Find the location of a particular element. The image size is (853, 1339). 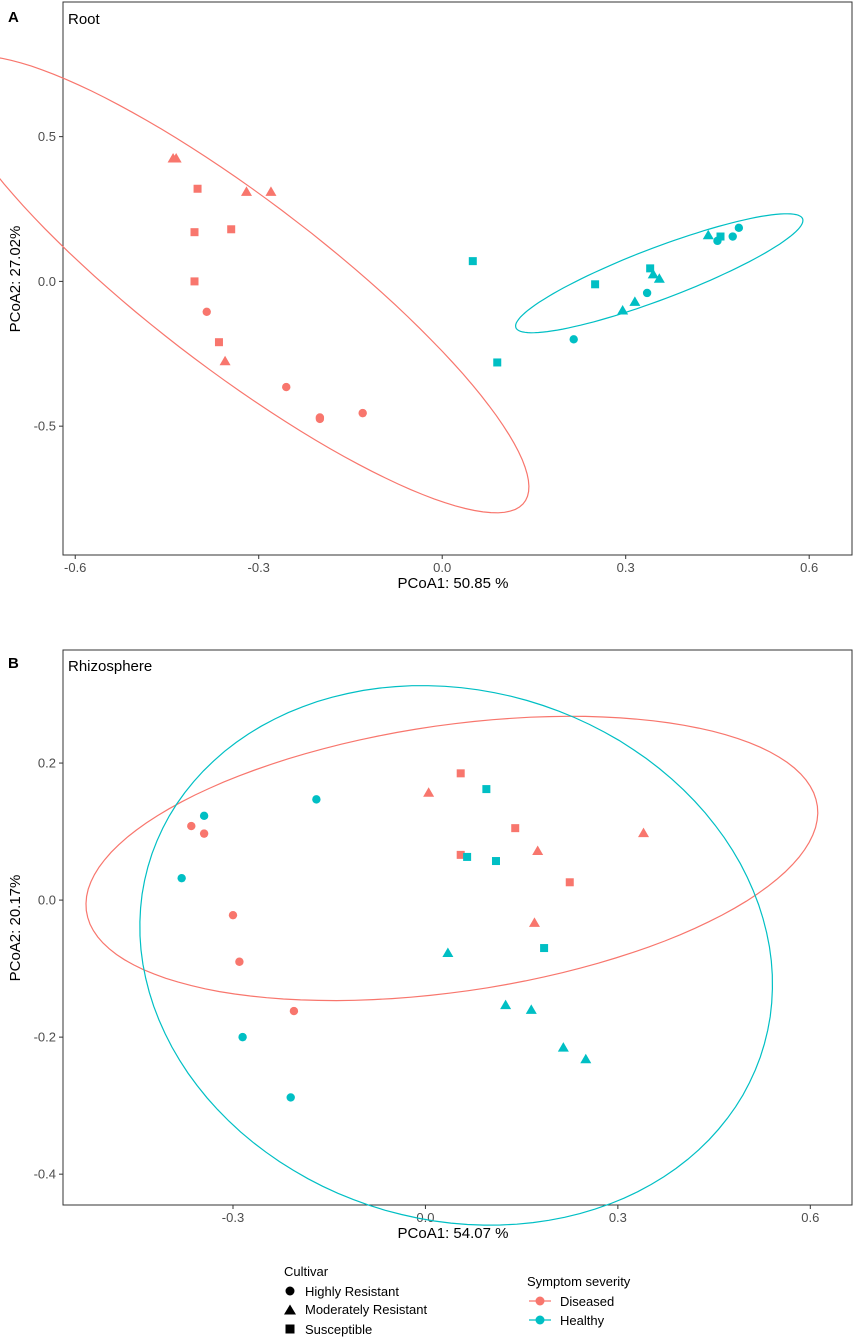

legend-healthy-circle-icon is located at coordinates (540, 1320).